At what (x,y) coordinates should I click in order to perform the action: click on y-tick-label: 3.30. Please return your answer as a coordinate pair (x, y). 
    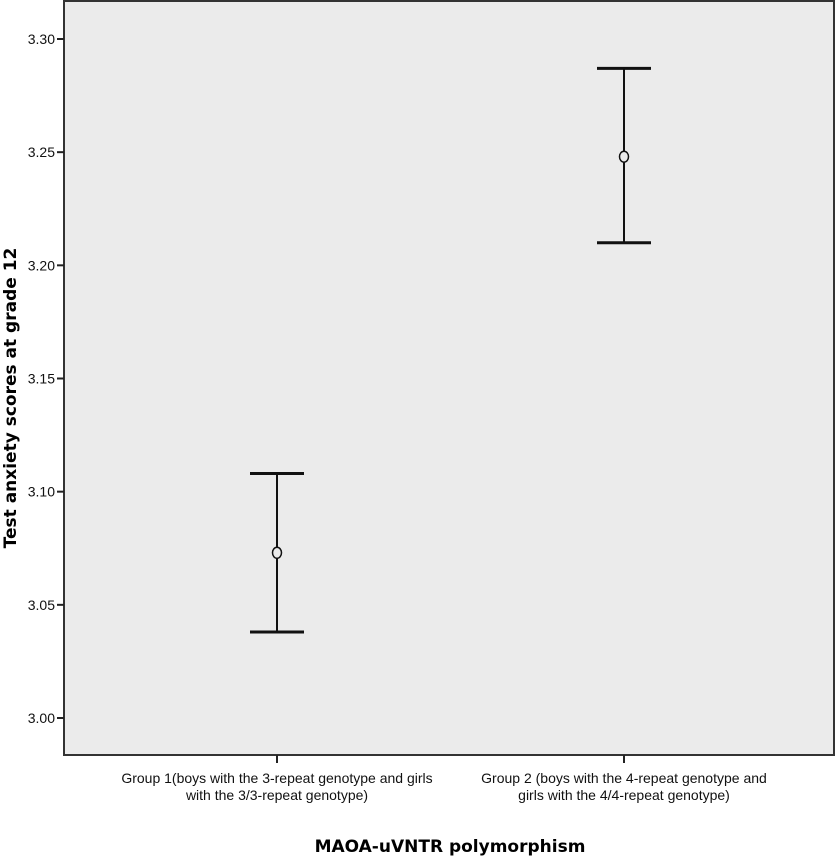
    Looking at the image, I should click on (41, 39).